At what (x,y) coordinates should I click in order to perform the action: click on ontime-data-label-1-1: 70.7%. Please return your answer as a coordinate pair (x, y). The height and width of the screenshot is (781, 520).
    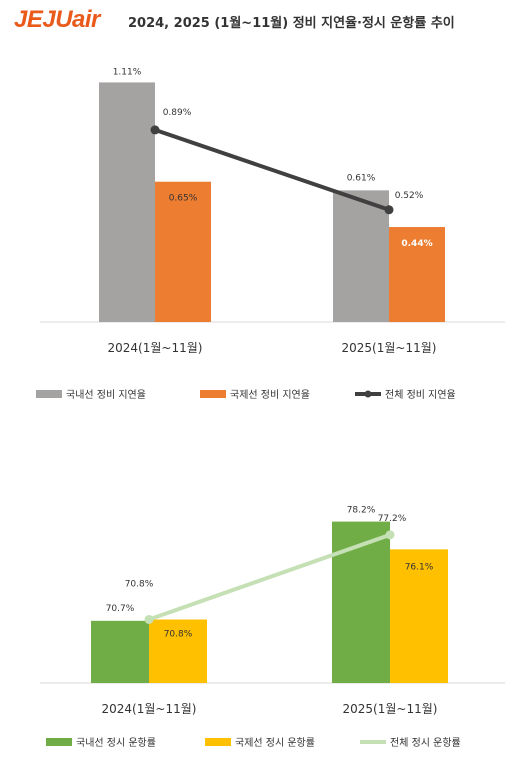
    Looking at the image, I should click on (120, 609).